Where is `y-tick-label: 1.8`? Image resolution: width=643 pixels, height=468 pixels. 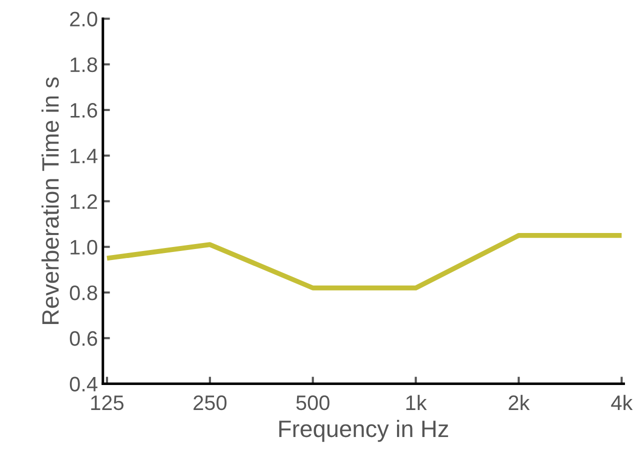 y-tick-label: 1.8 is located at coordinates (84, 64).